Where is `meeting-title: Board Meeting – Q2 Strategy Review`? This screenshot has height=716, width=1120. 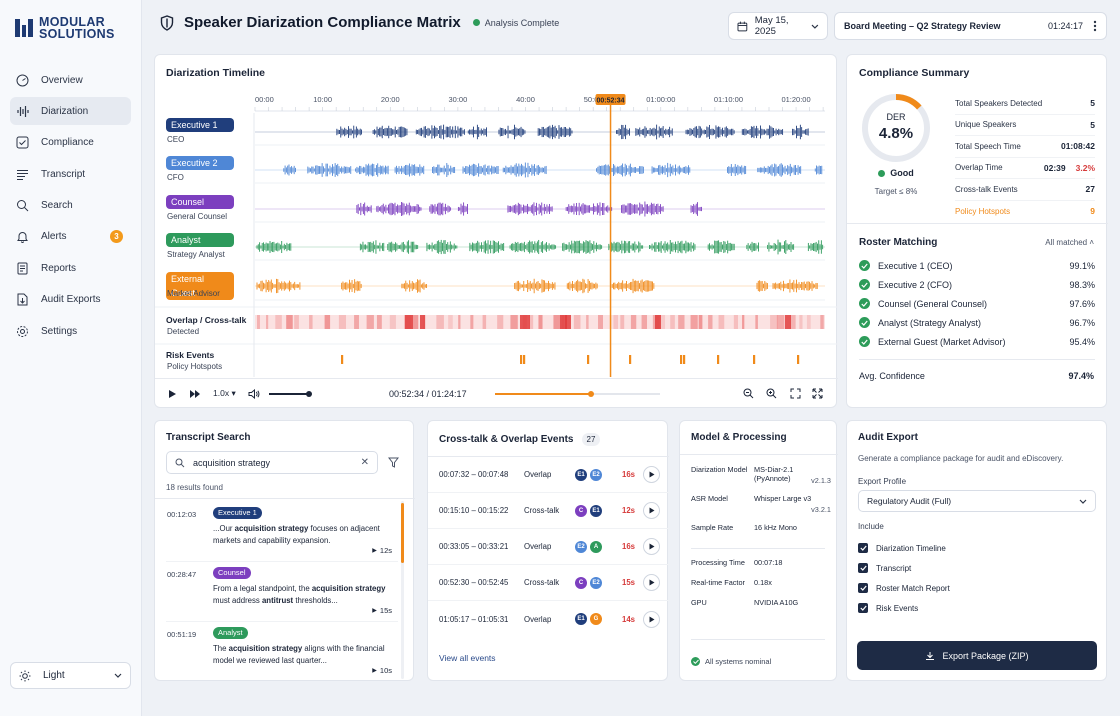 meeting-title: Board Meeting – Q2 Strategy Review is located at coordinates (922, 26).